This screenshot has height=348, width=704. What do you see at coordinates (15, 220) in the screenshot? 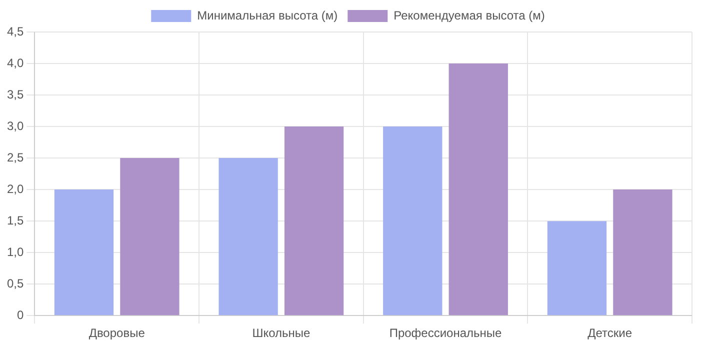
I see `y-tick-label: 1,5` at bounding box center [15, 220].